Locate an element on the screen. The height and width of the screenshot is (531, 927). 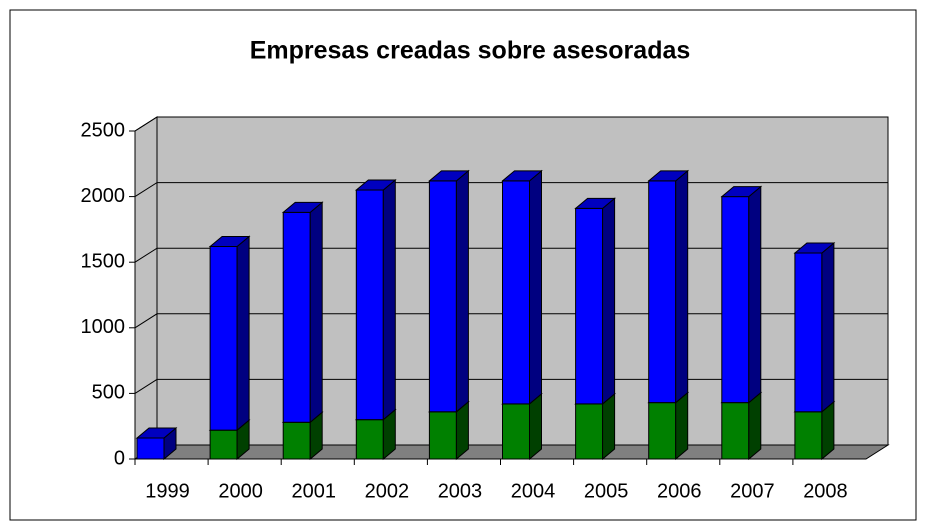
side-wall is located at coordinates (146, 288).